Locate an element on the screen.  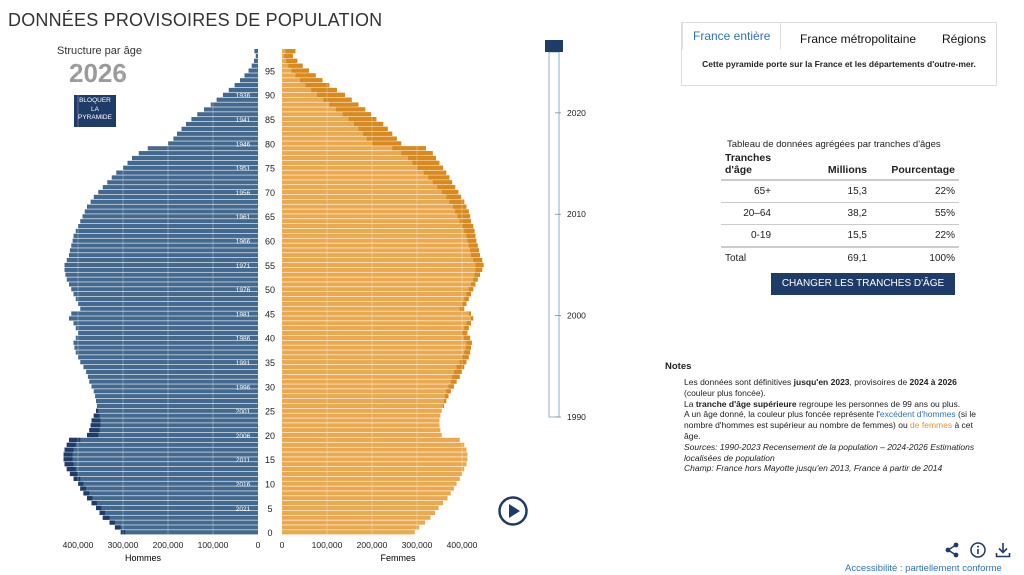
row-age: 0-19 is located at coordinates (754, 235).